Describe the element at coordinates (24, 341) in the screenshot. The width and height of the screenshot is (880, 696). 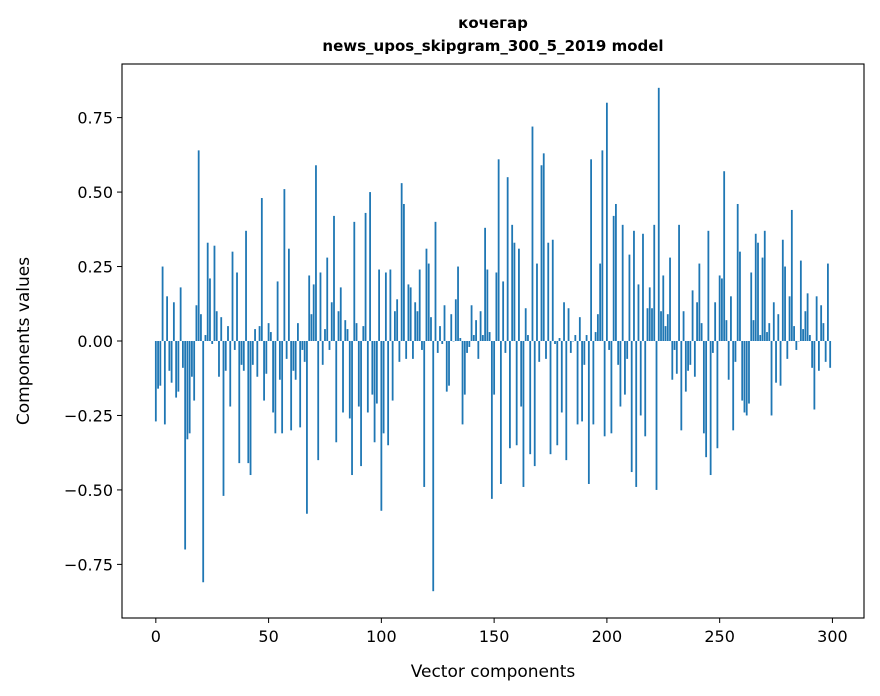
I see `y-axis-label: Components values` at that location.